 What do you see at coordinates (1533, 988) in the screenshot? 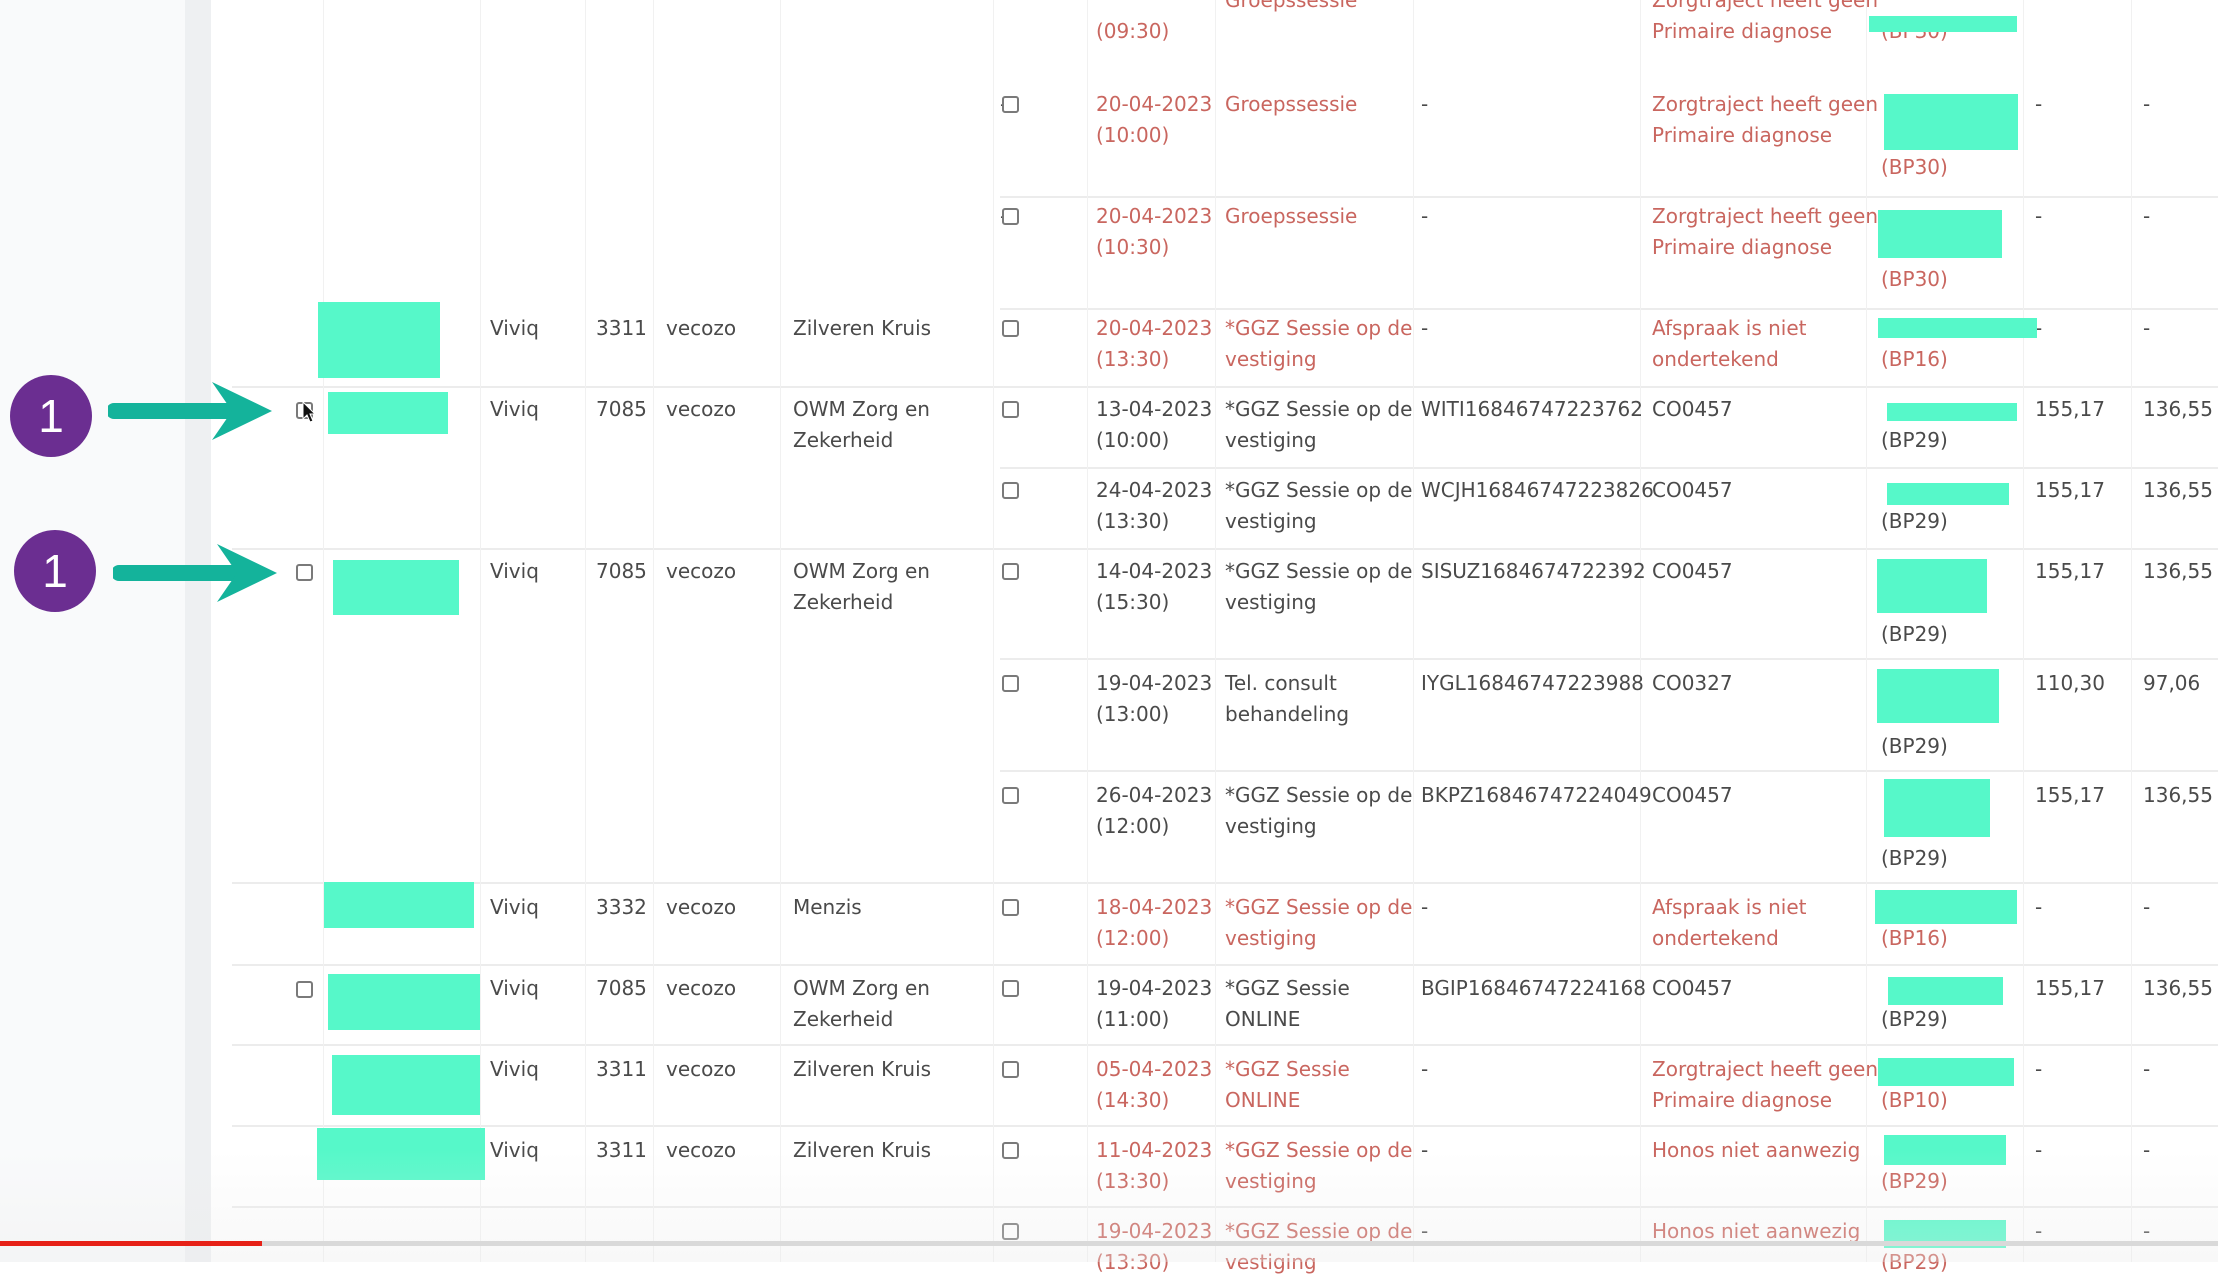
I see `cell-declaration-id: BGIP16846747224168` at bounding box center [1533, 988].